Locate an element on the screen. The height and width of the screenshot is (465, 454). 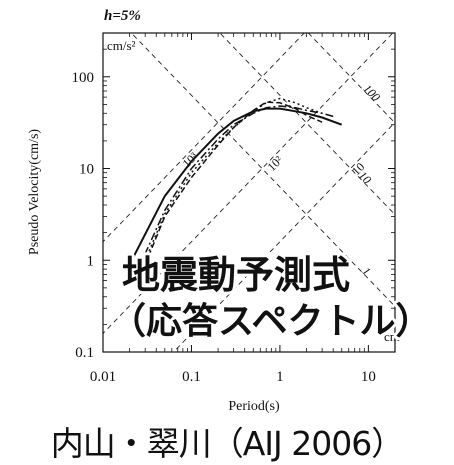
x-axis-label: Period(s) is located at coordinates (254, 406).